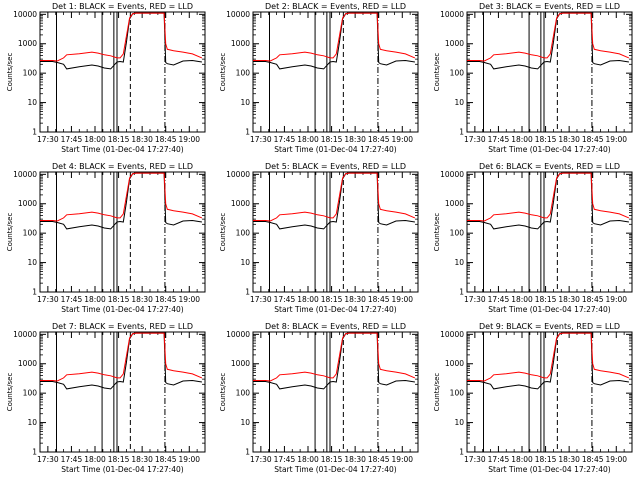 The height and width of the screenshot is (480, 640). What do you see at coordinates (549, 166) in the screenshot?
I see `panel-title: Det 6: BLACK = Events, RED = LLD` at bounding box center [549, 166].